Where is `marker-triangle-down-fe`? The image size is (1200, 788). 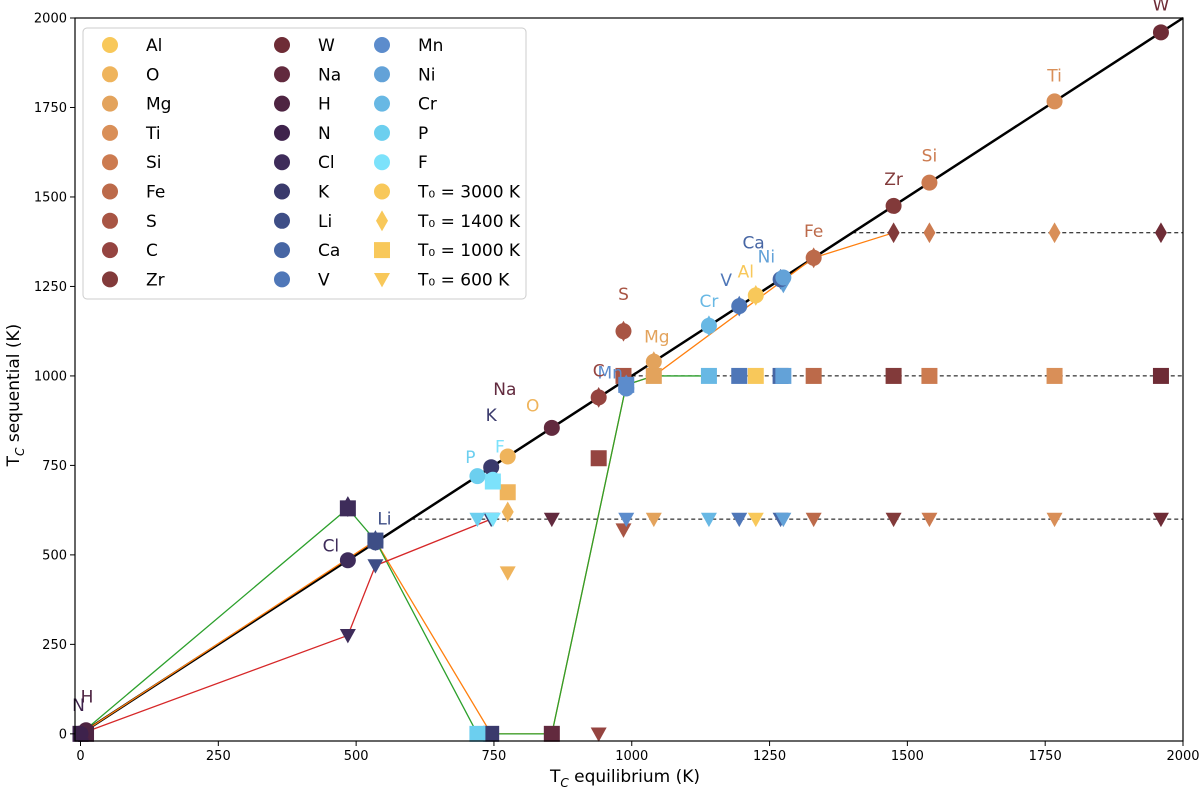
marker-triangle-down-fe is located at coordinates (813, 520).